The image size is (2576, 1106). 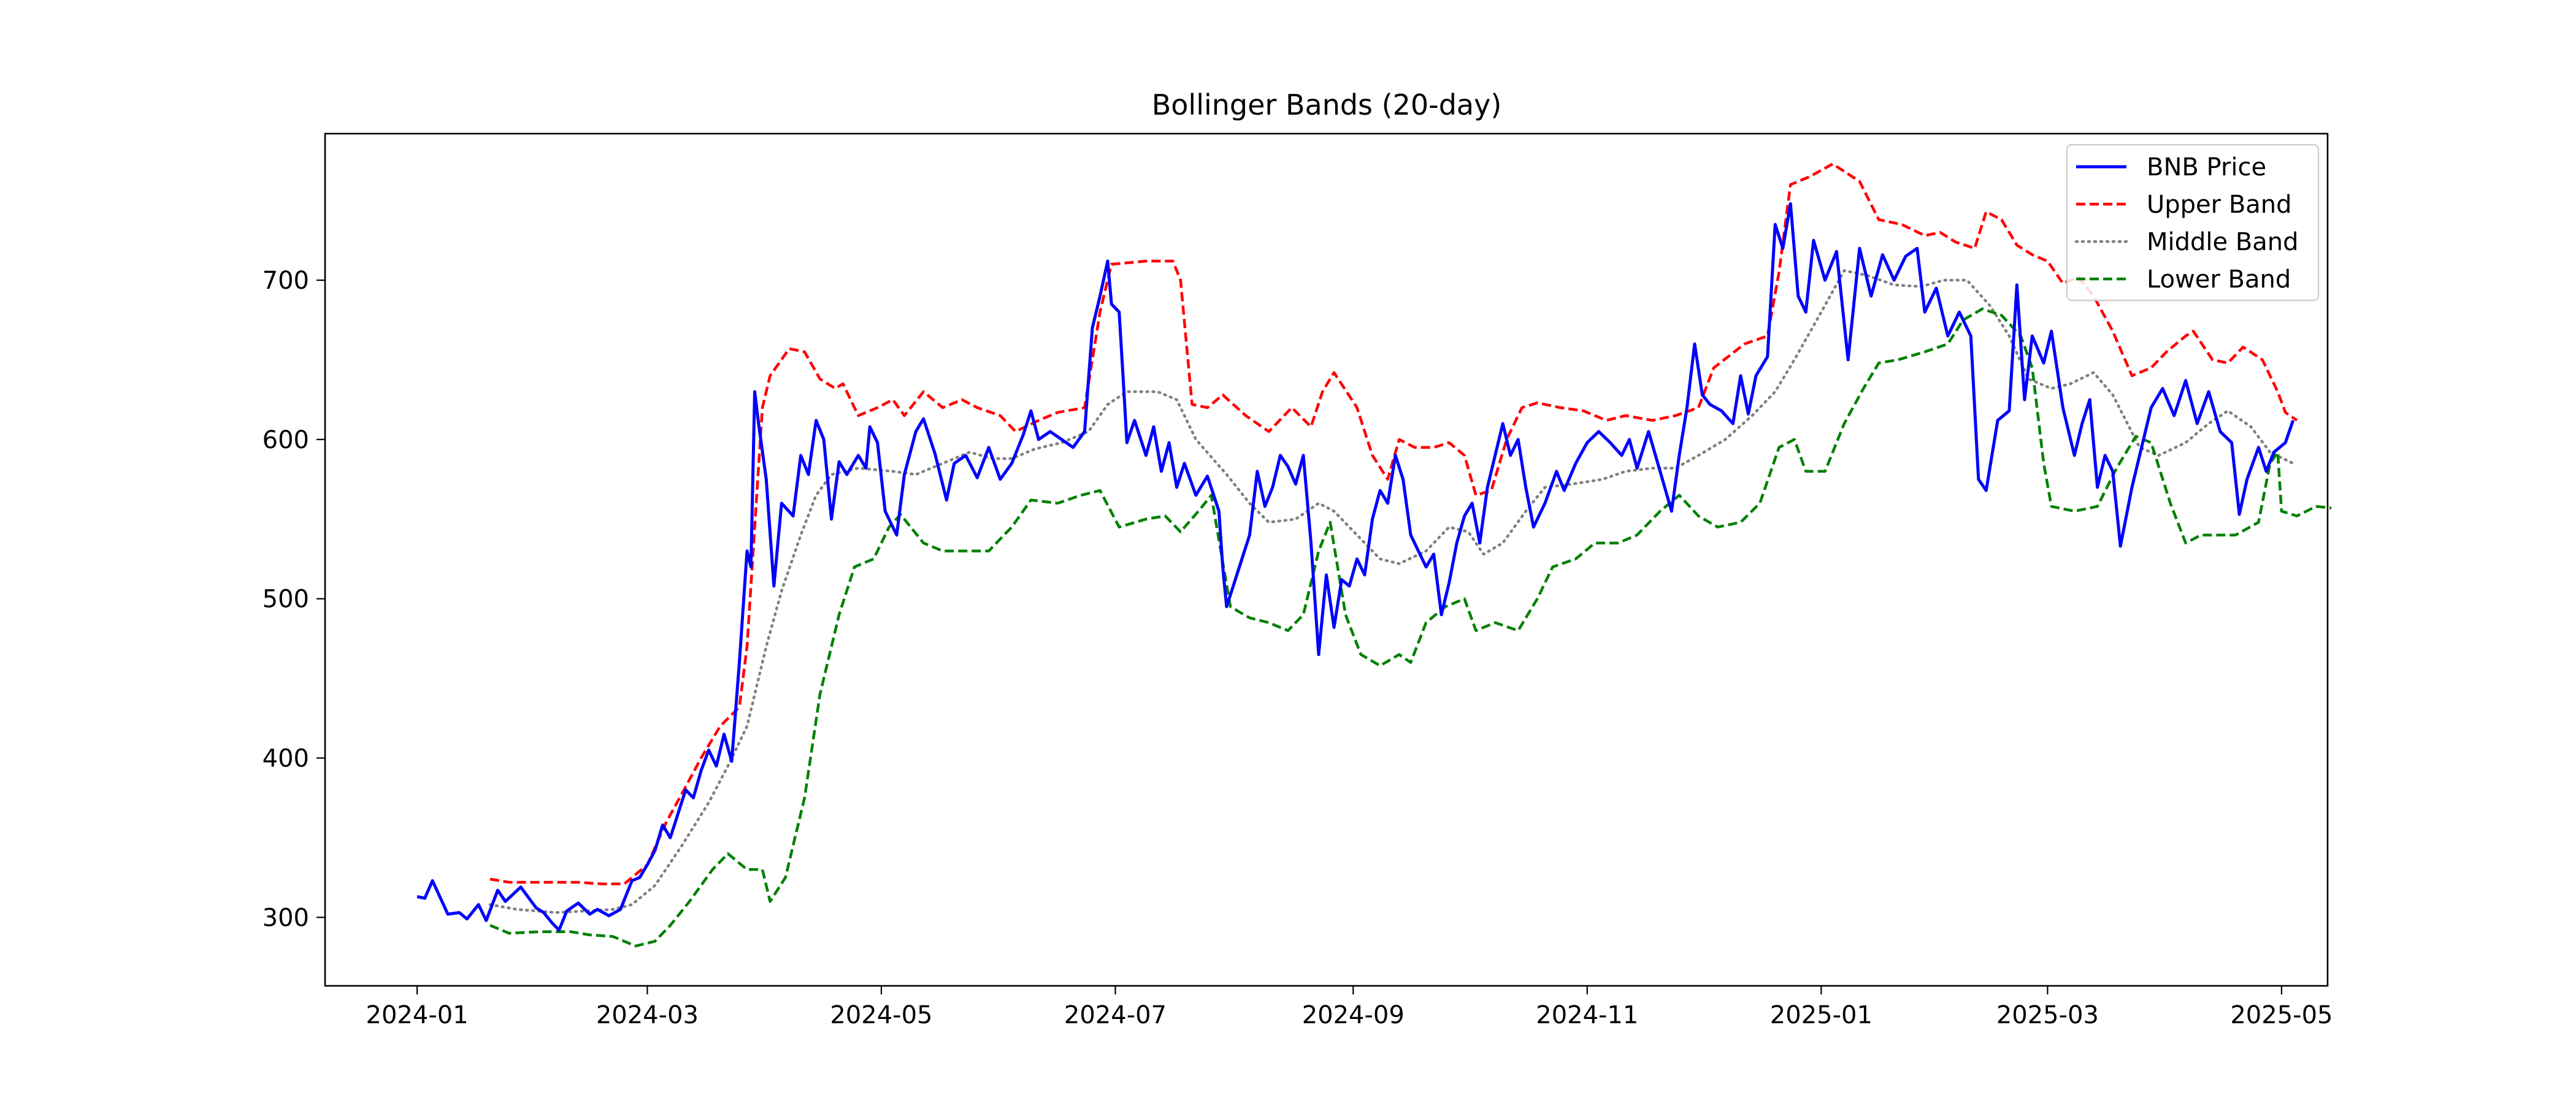 I want to click on y-tick-label: 600, so click(x=286, y=440).